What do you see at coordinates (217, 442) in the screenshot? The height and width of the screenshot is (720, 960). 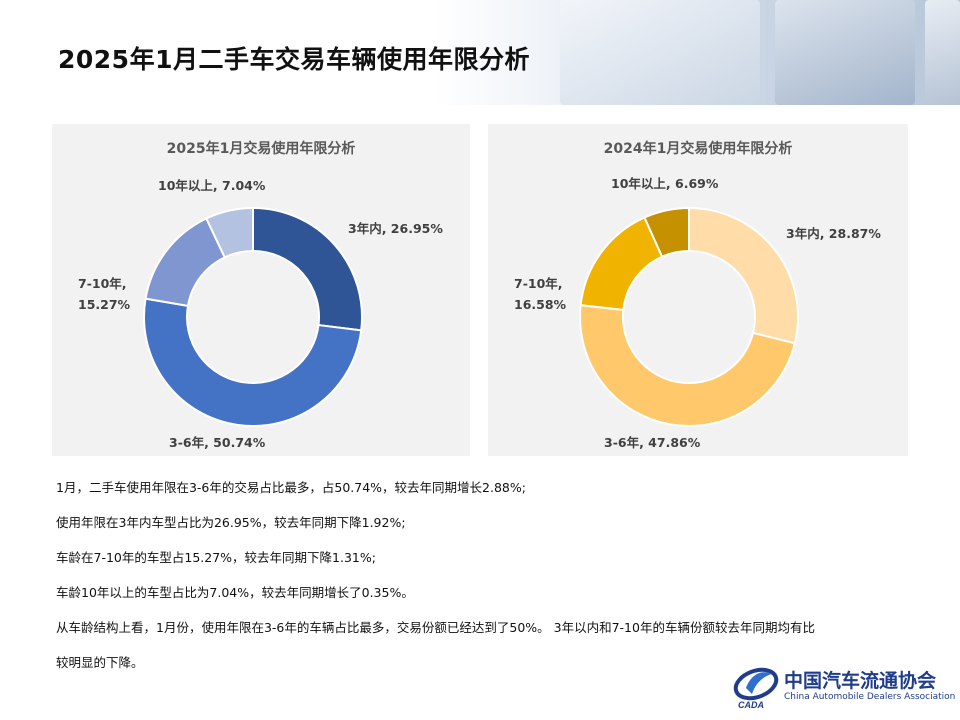 I see `slice-label-3-6yr: 3-6年, 50.74%` at bounding box center [217, 442].